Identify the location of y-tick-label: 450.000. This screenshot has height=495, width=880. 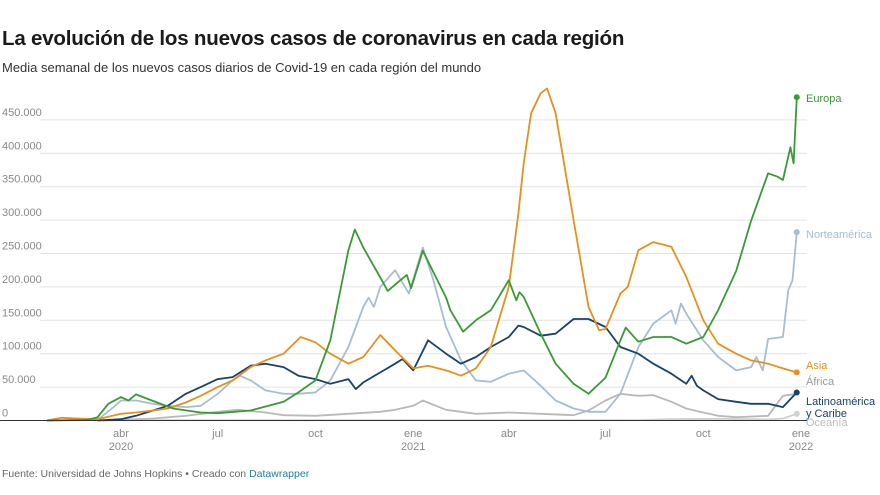
(22, 113).